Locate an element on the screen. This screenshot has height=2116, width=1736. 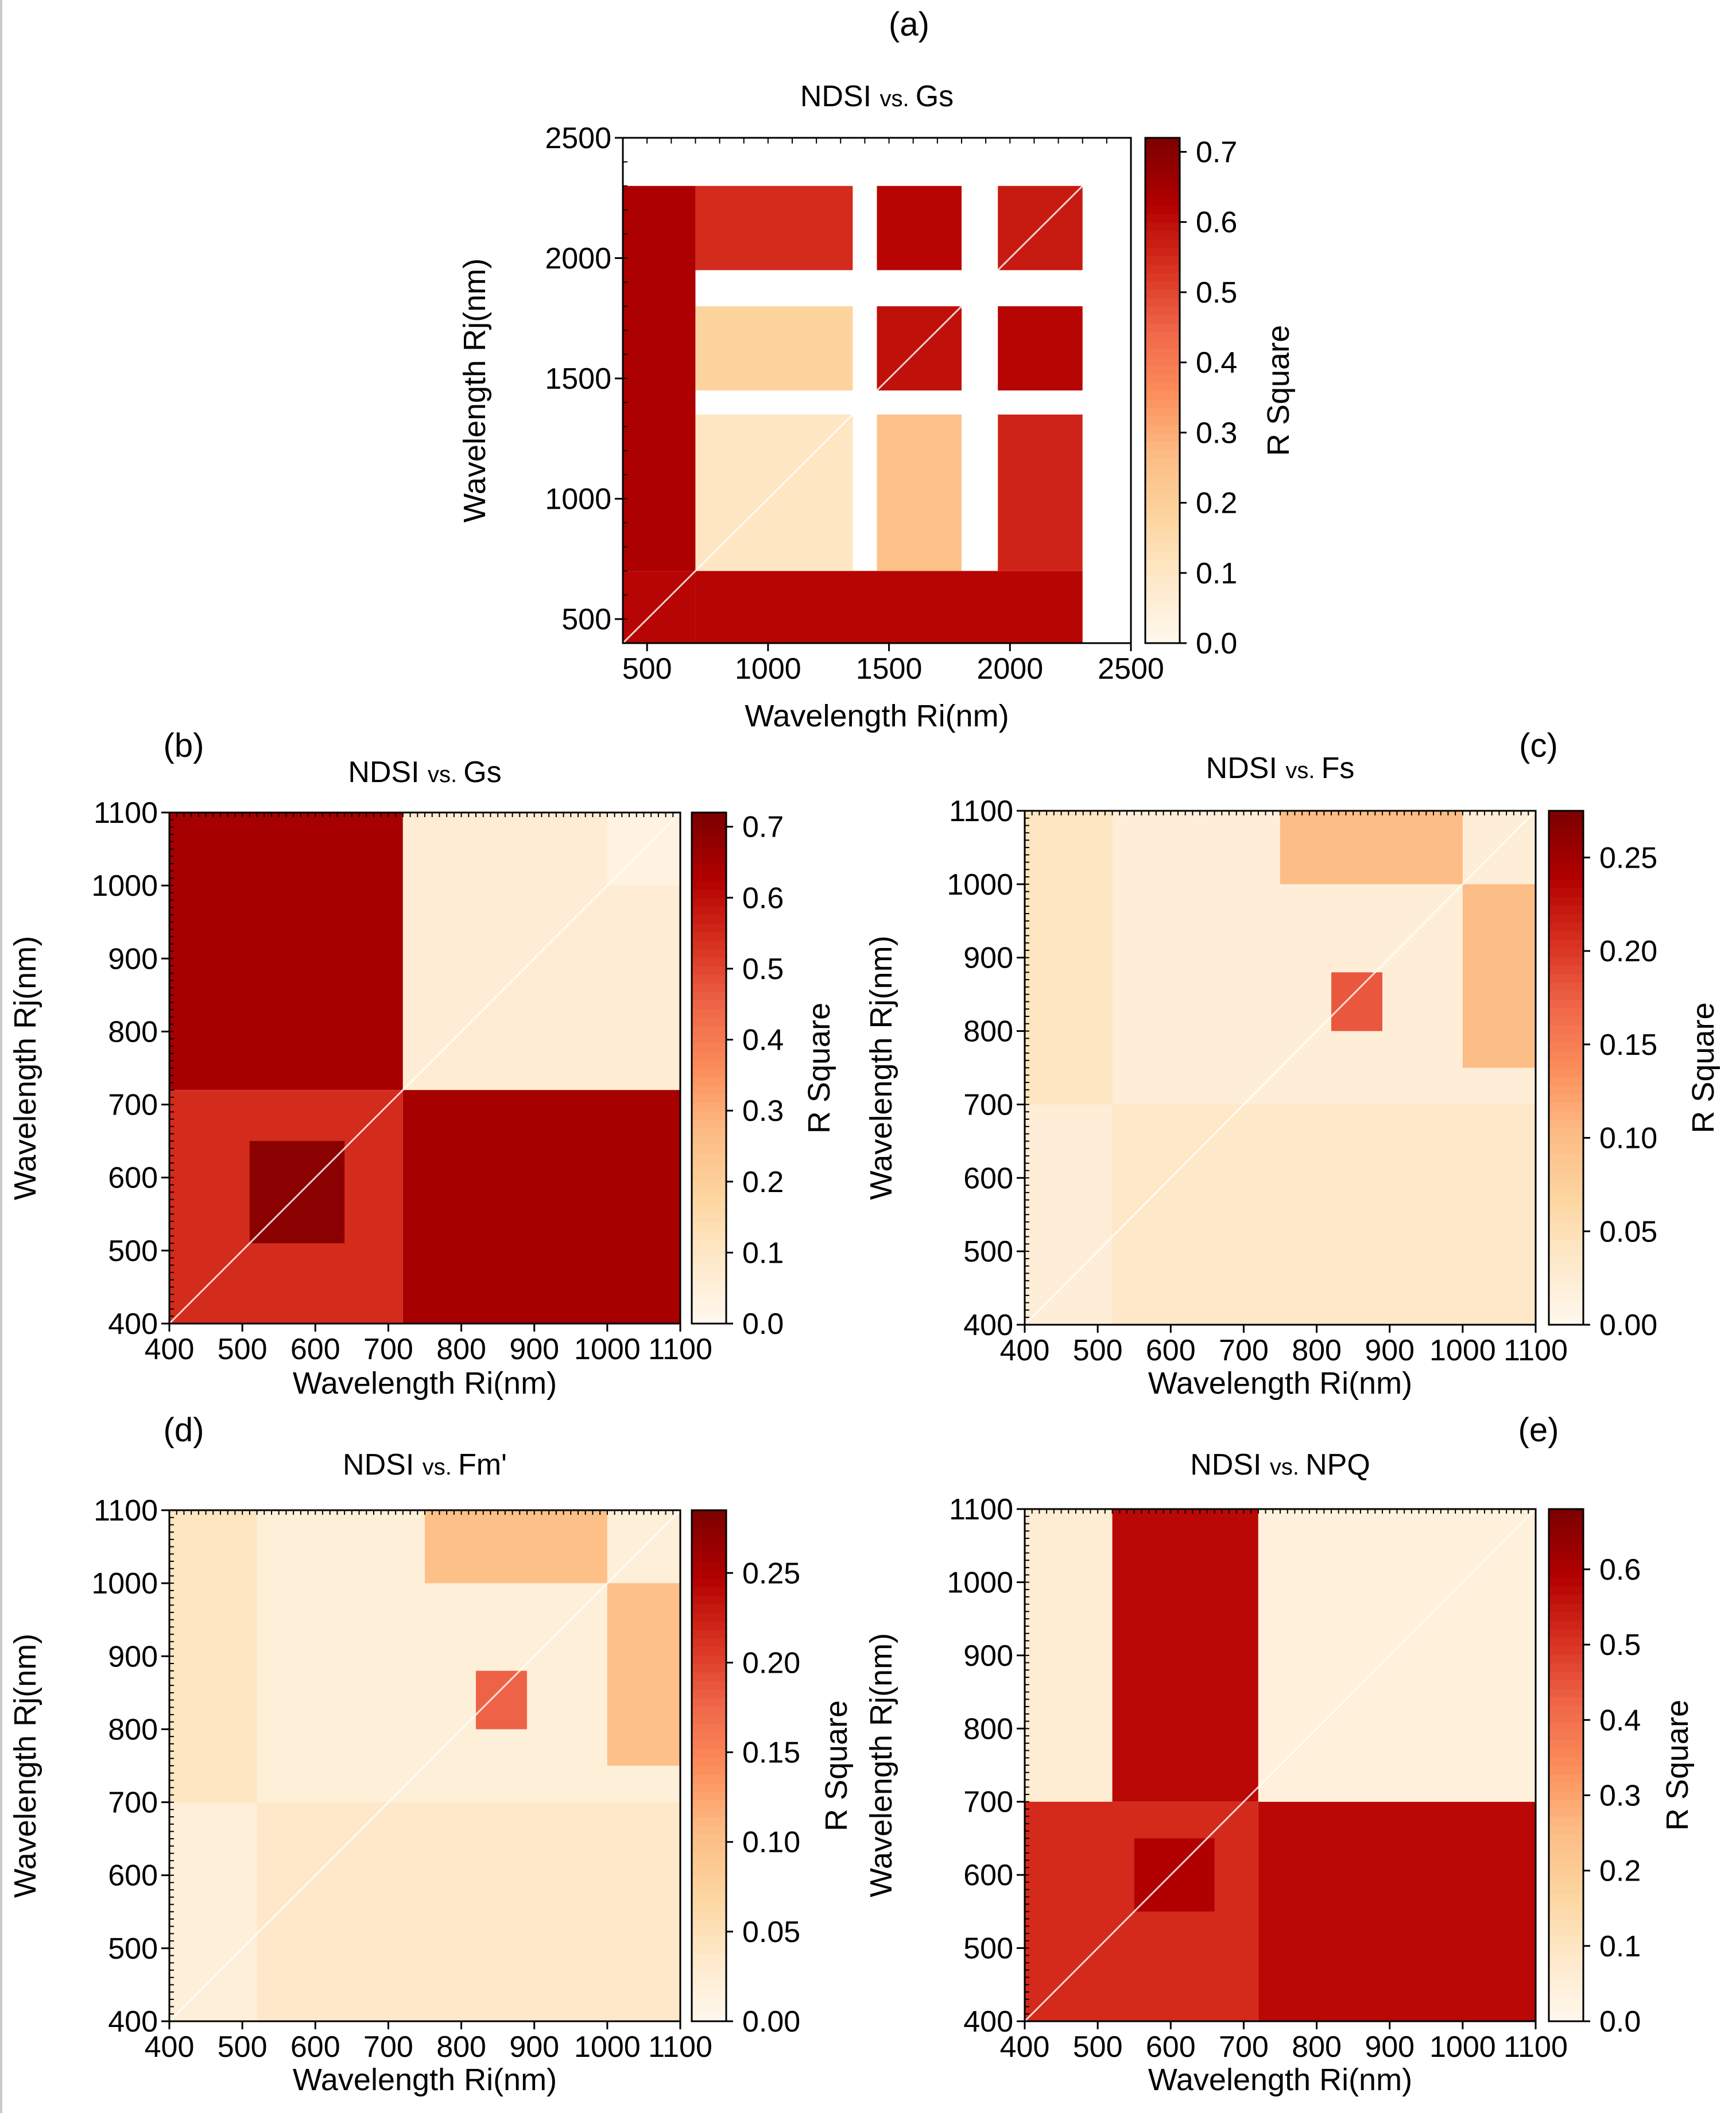
panel-label-d: (d) is located at coordinates (184, 1430).